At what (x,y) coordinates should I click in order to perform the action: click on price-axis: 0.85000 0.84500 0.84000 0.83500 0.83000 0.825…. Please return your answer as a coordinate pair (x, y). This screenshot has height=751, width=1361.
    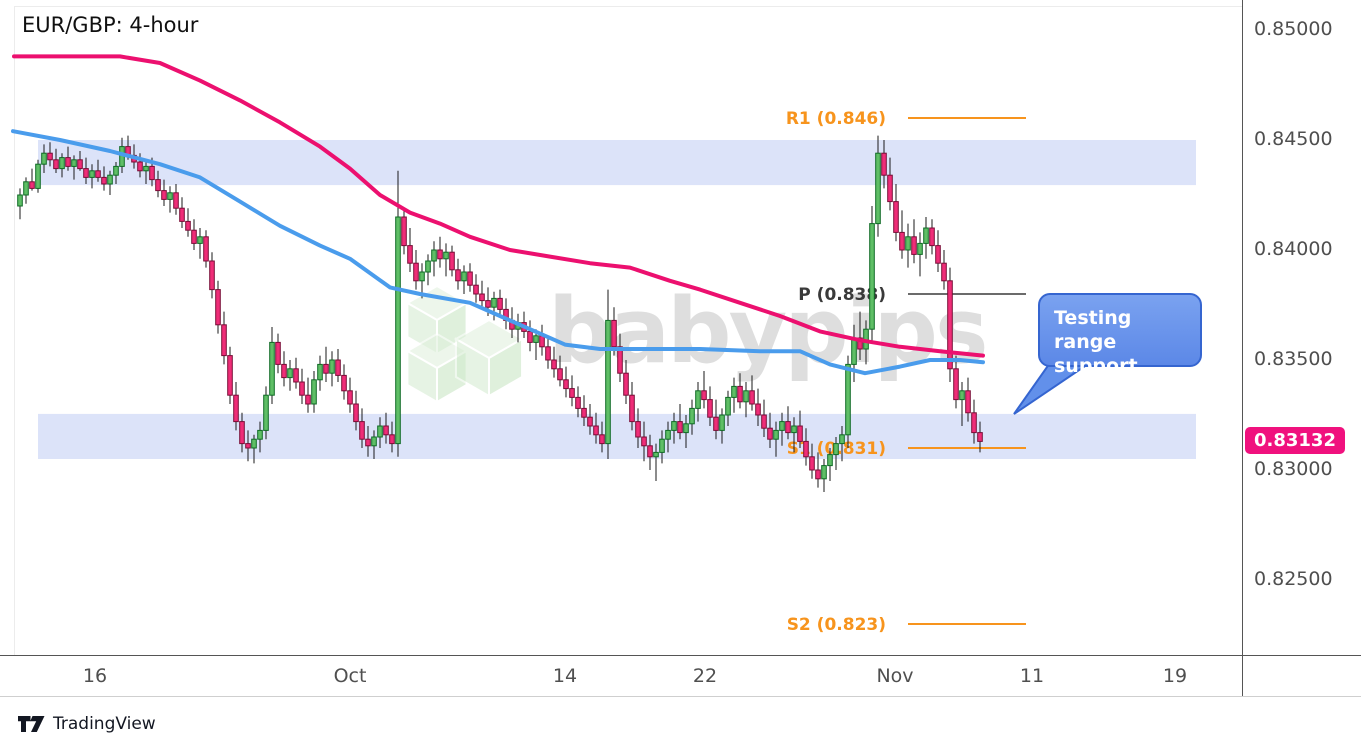
    Looking at the image, I should click on (1301, 347).